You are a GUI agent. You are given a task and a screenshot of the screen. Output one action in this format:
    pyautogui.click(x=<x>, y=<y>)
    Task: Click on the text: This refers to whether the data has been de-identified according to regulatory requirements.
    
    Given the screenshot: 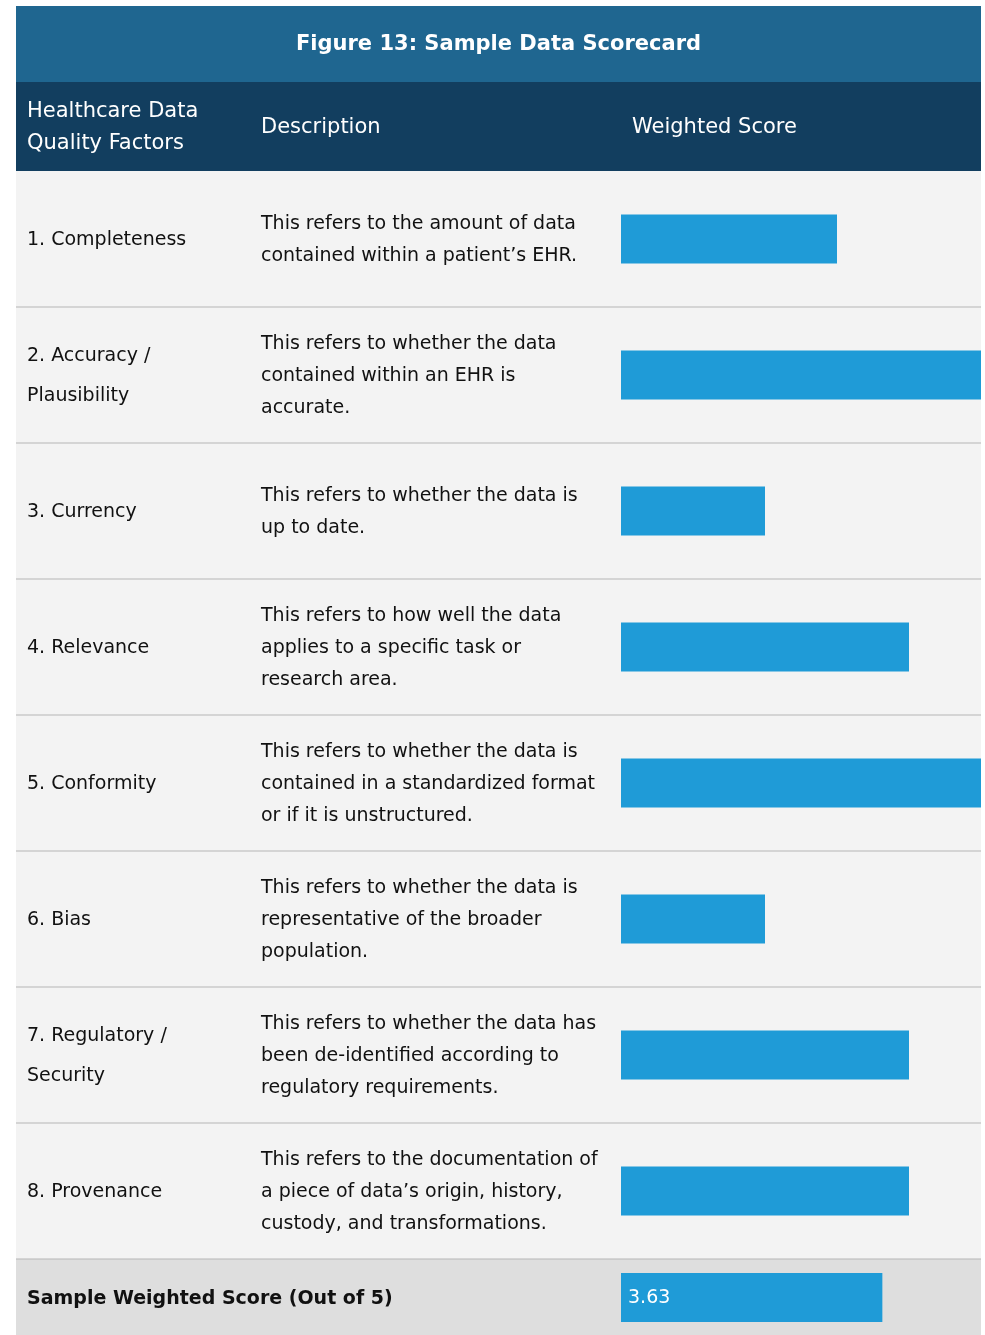 What is the action you would take?
    pyautogui.click(x=428, y=1053)
    